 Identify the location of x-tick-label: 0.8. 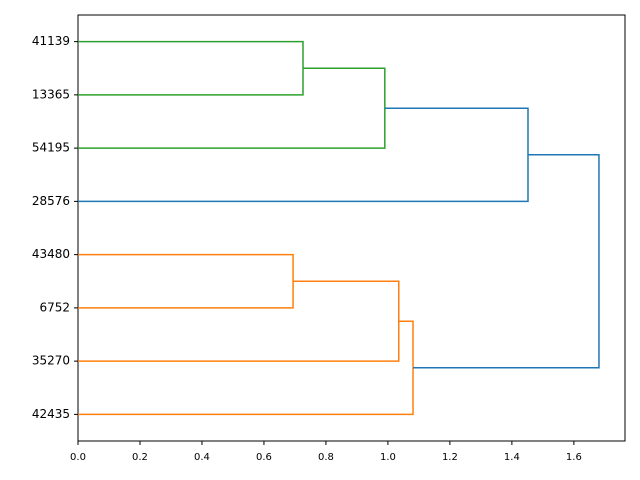
(326, 457).